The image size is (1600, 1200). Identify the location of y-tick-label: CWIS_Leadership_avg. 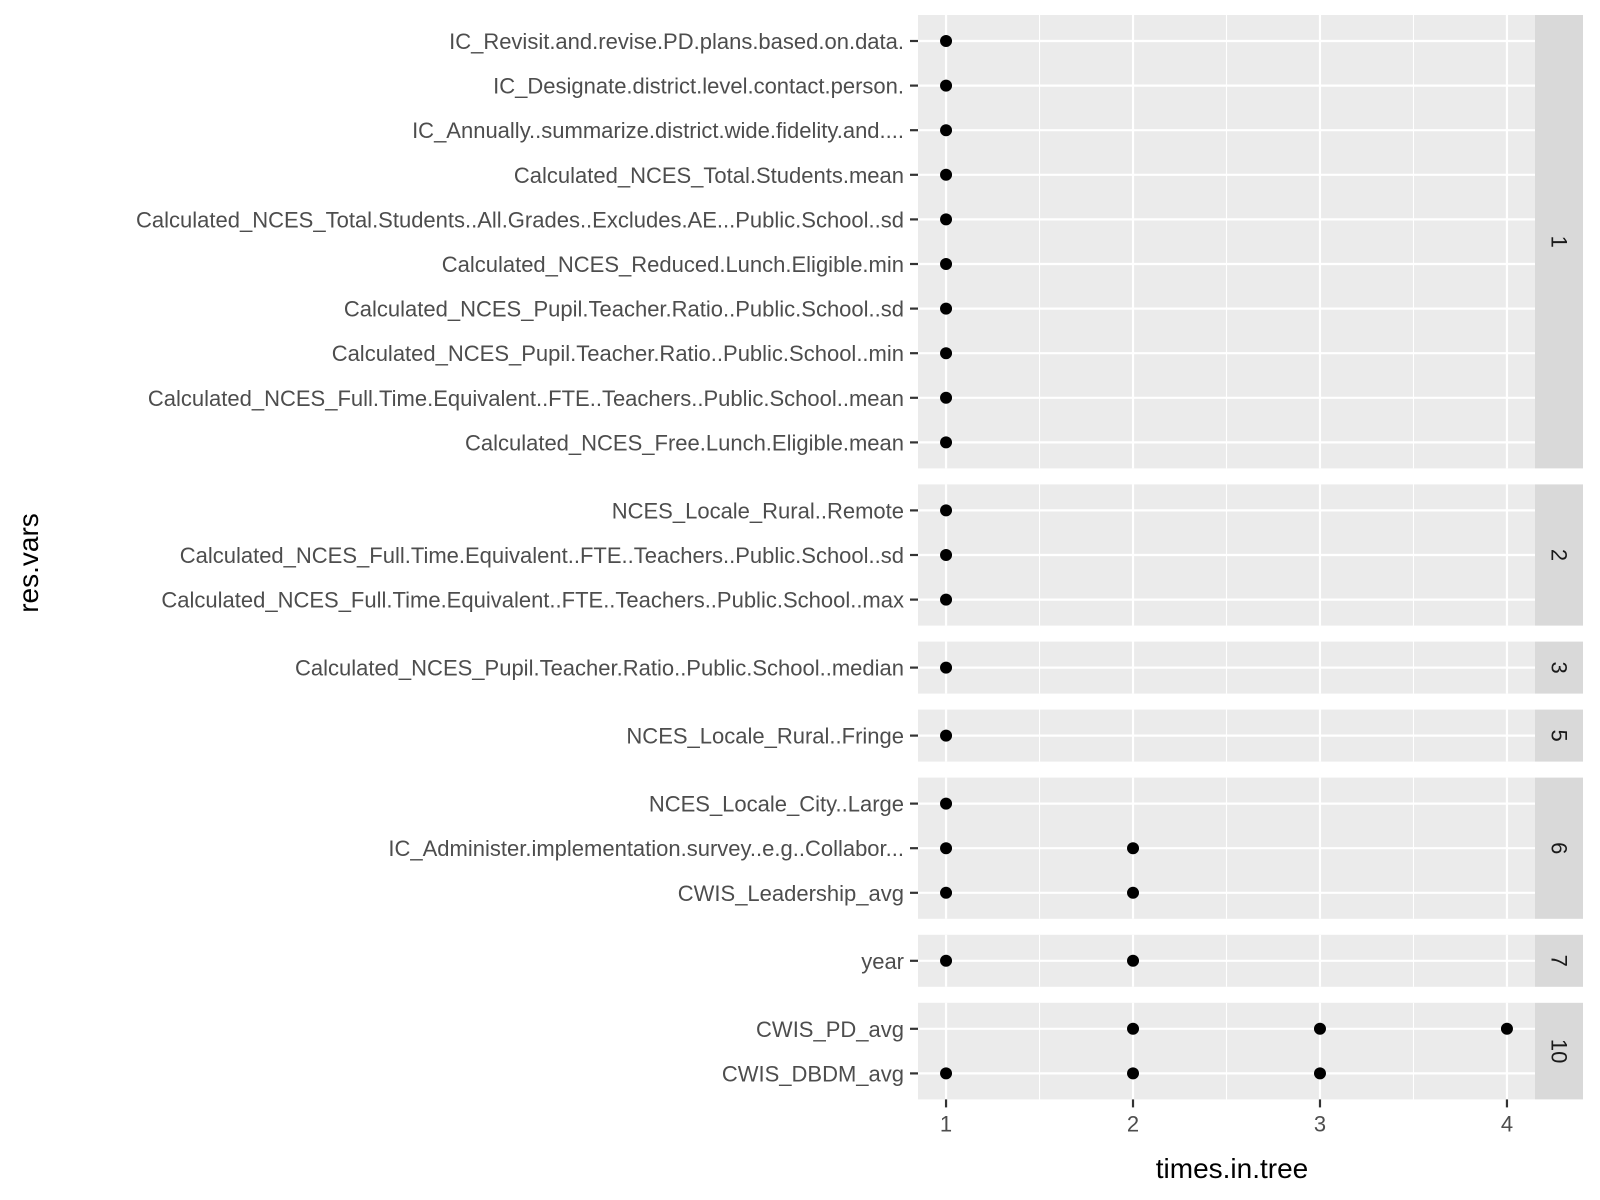
(791, 893).